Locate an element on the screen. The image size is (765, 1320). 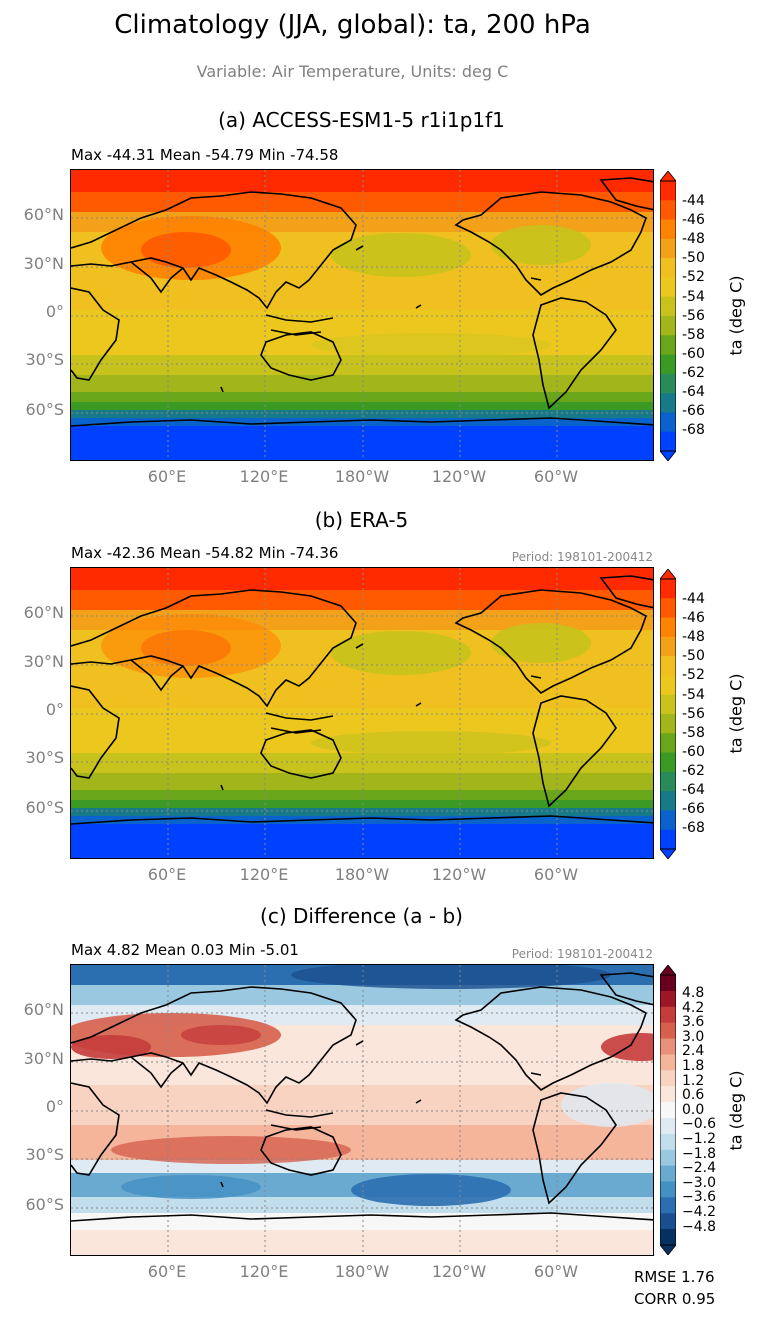
panel-b-stats: Max -42.36 Mean -54.82 Min -74.36 is located at coordinates (205, 553).